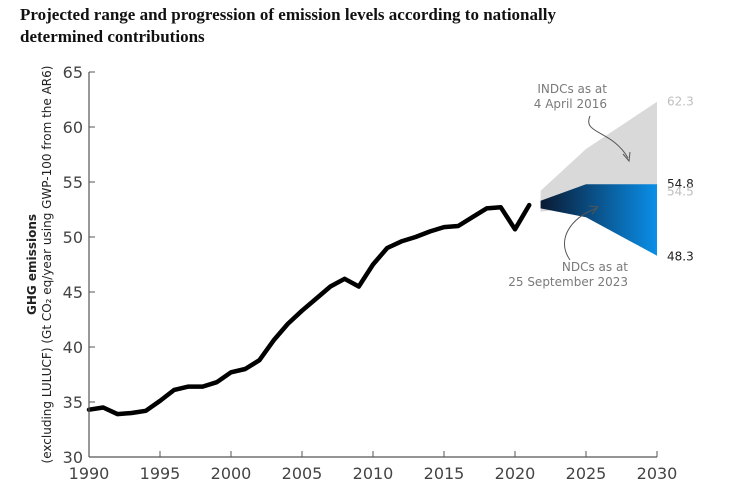 Image resolution: width=733 pixels, height=499 pixels. I want to click on x-tick-label: 1990, so click(89, 473).